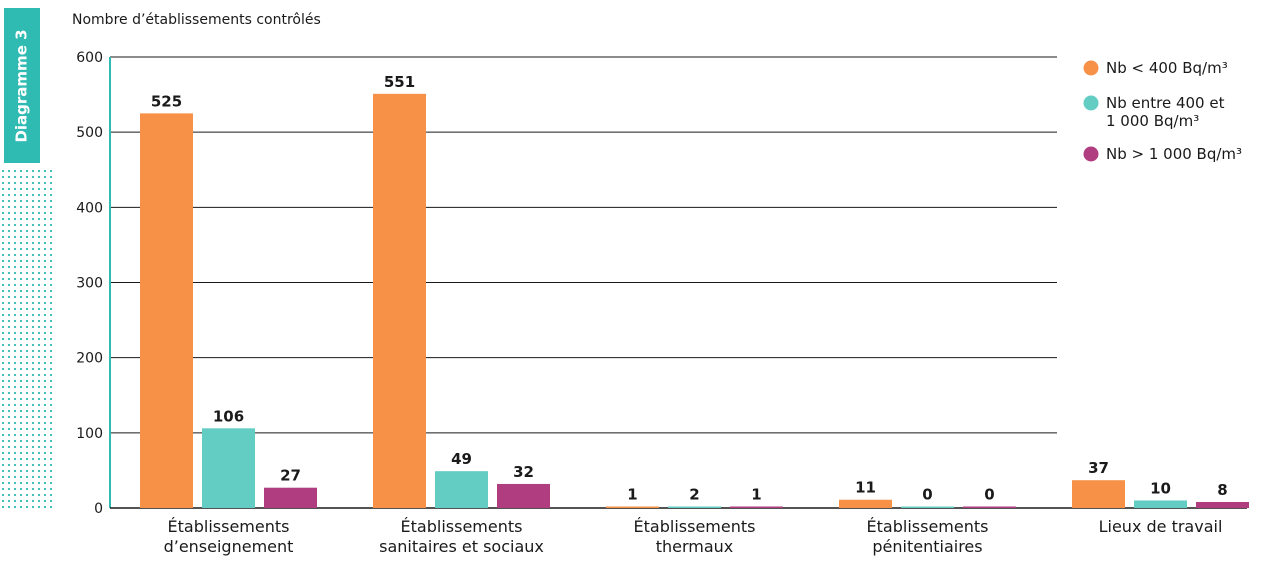 The image size is (1275, 561). I want to click on x-category-label: Établissements thermaux, so click(695, 536).